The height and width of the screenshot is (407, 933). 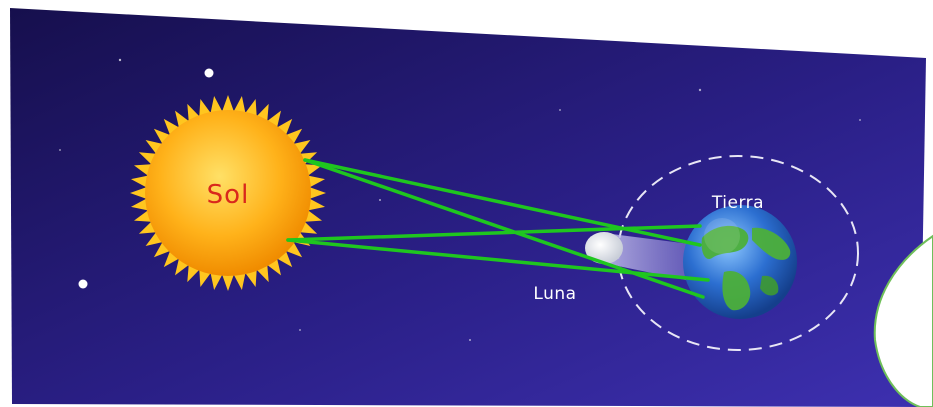 I want to click on sun-body, so click(x=228, y=193).